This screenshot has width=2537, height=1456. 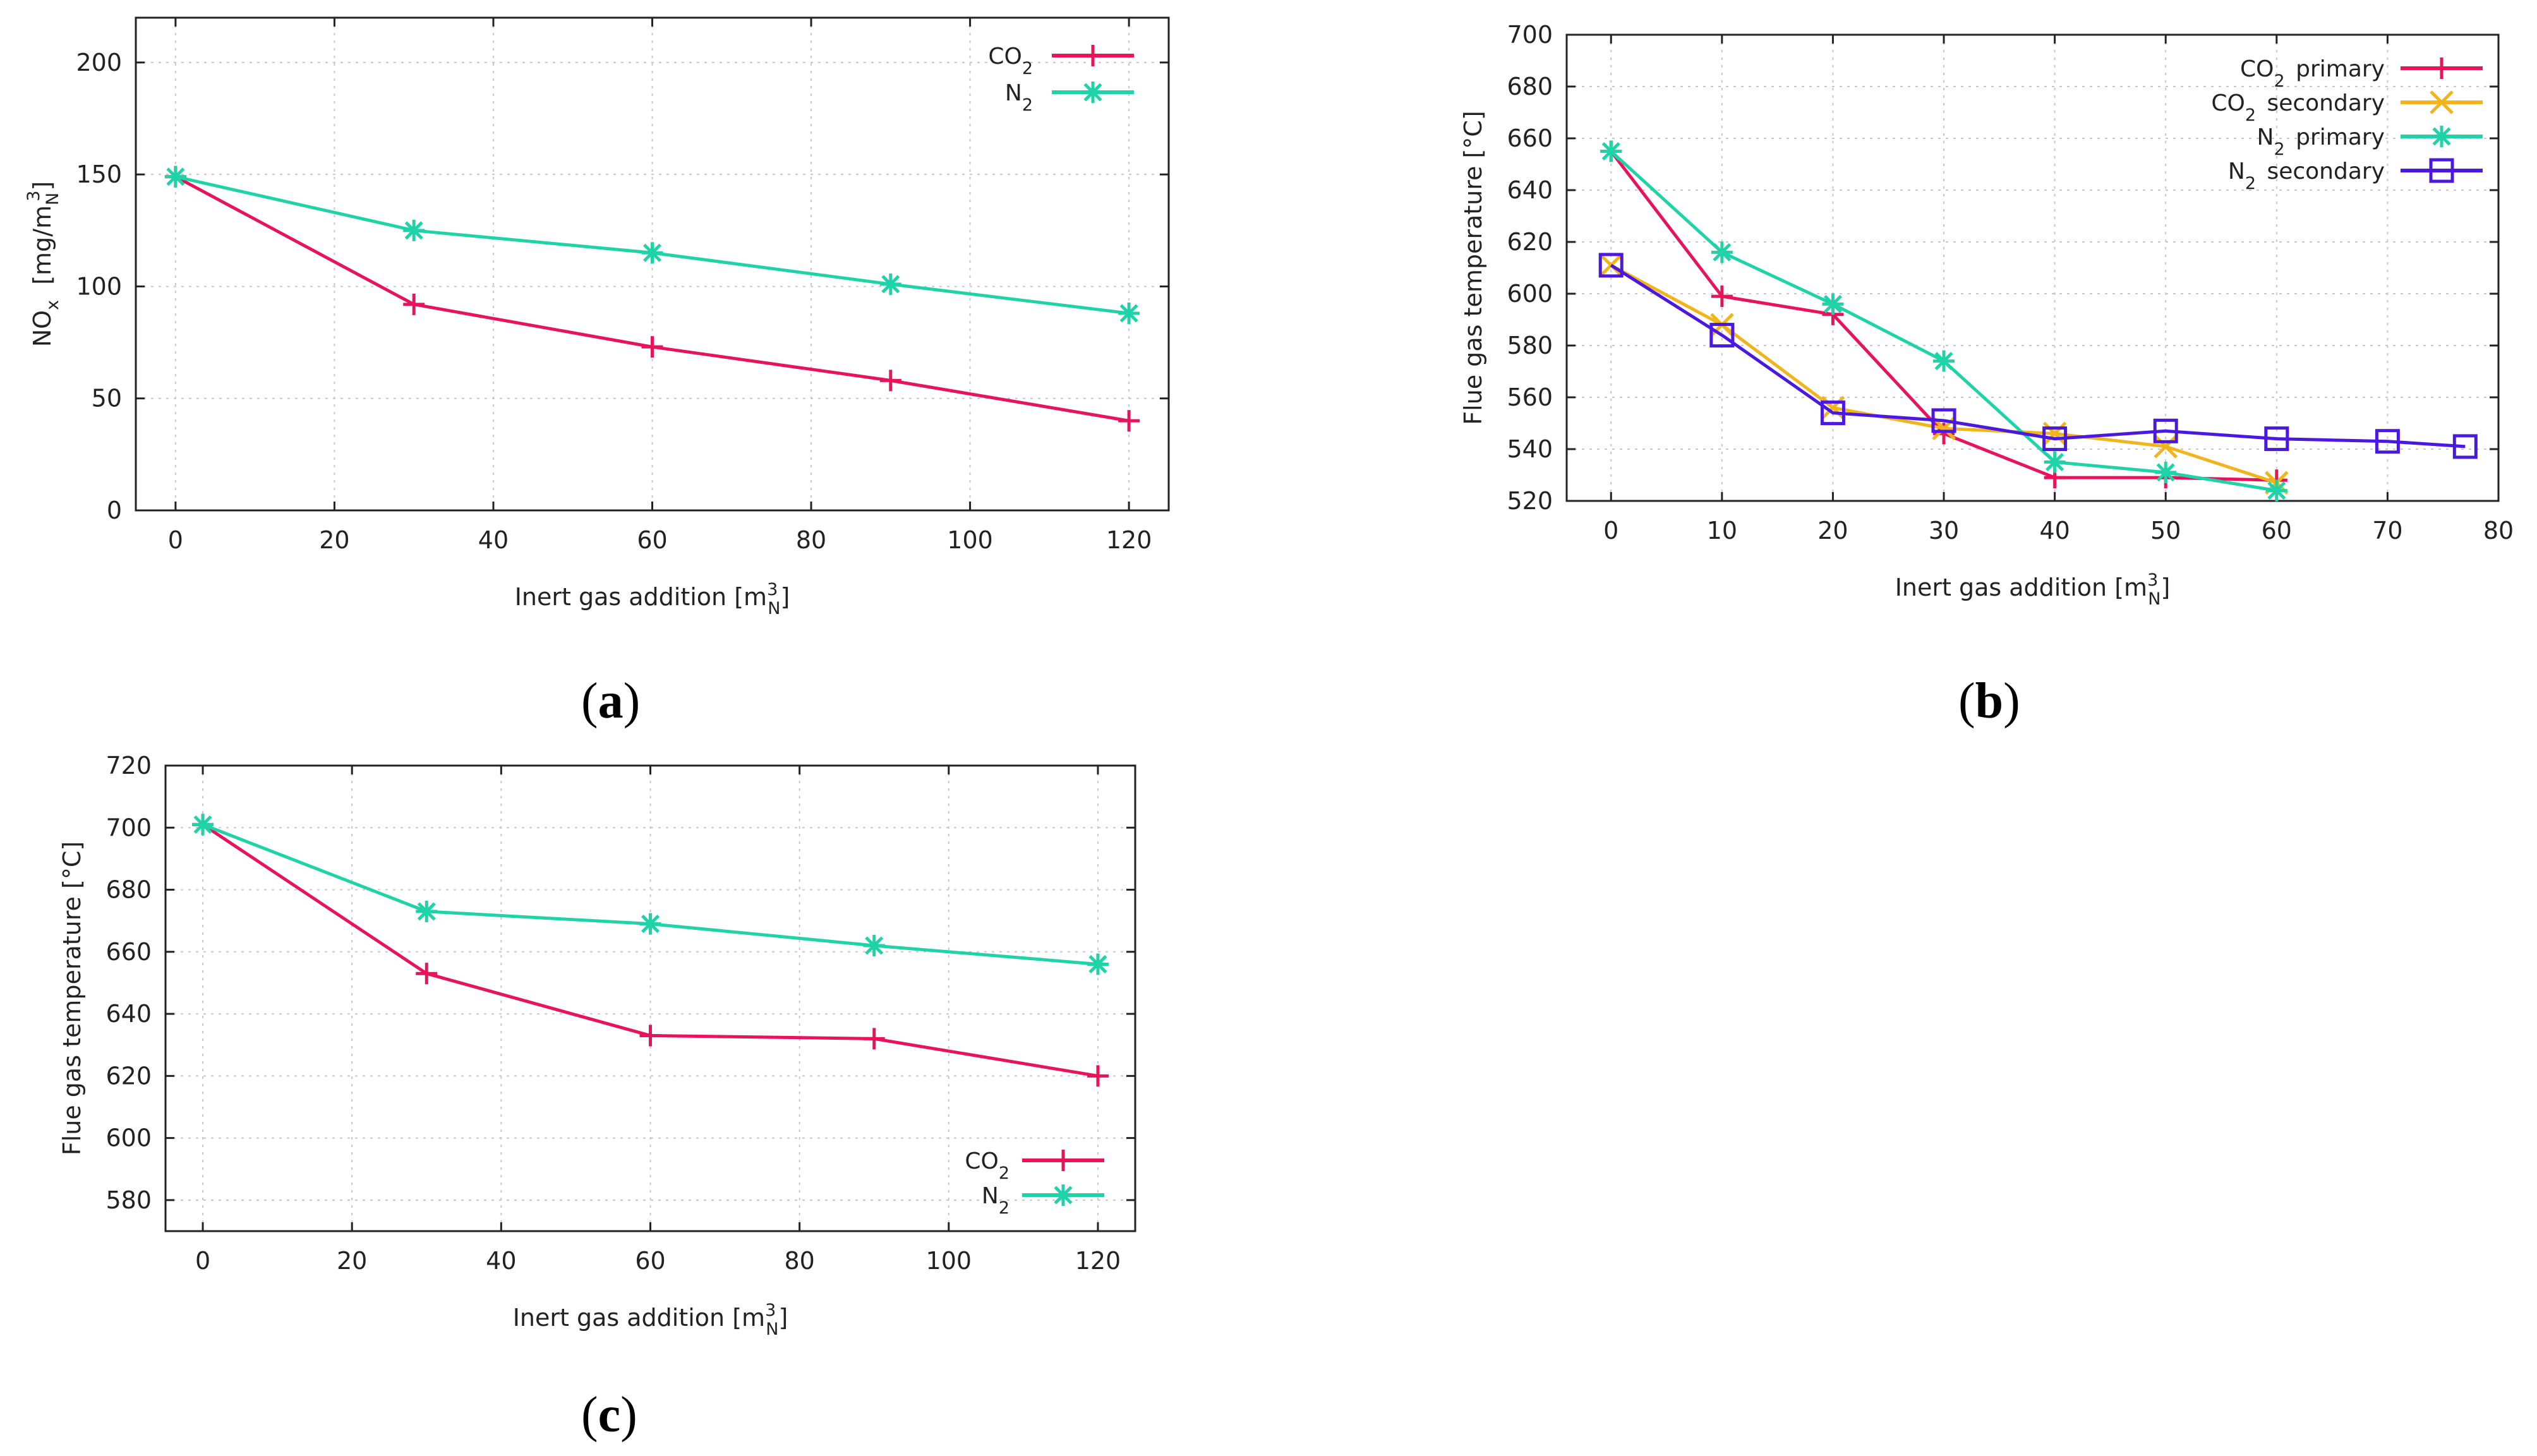 What do you see at coordinates (1473, 267) in the screenshot?
I see `y-axis-label: Flue gas temperature [°C]` at bounding box center [1473, 267].